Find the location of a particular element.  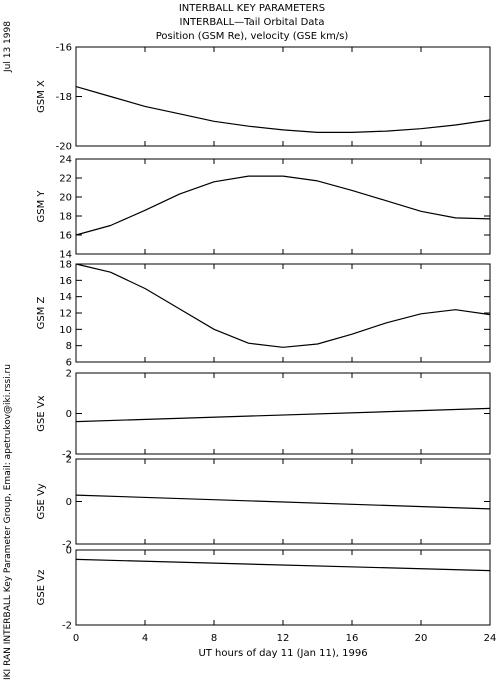

y-tick-label: -20 is located at coordinates (64, 147).